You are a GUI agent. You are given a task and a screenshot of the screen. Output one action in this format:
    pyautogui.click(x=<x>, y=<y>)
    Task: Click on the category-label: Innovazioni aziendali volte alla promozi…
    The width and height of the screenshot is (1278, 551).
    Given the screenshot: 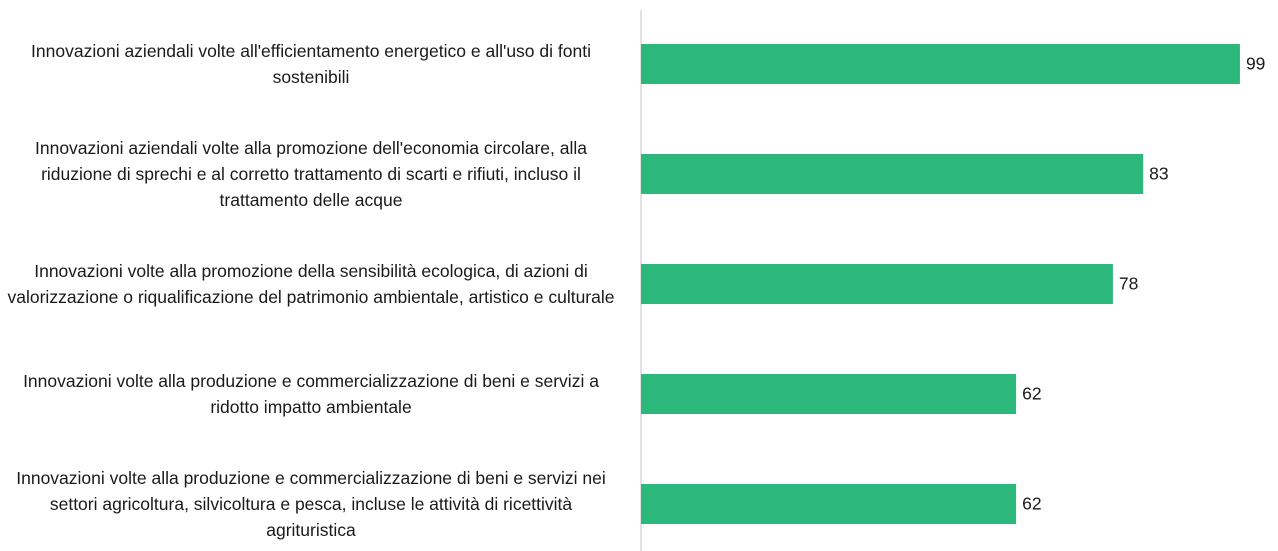 What is the action you would take?
    pyautogui.click(x=311, y=174)
    